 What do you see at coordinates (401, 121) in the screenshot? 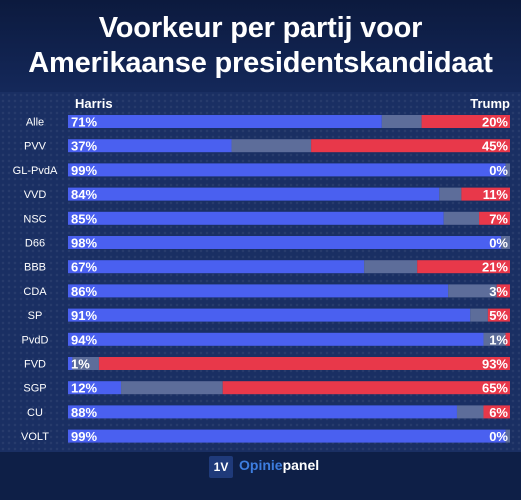
I see `bar-undecided-alle` at bounding box center [401, 121].